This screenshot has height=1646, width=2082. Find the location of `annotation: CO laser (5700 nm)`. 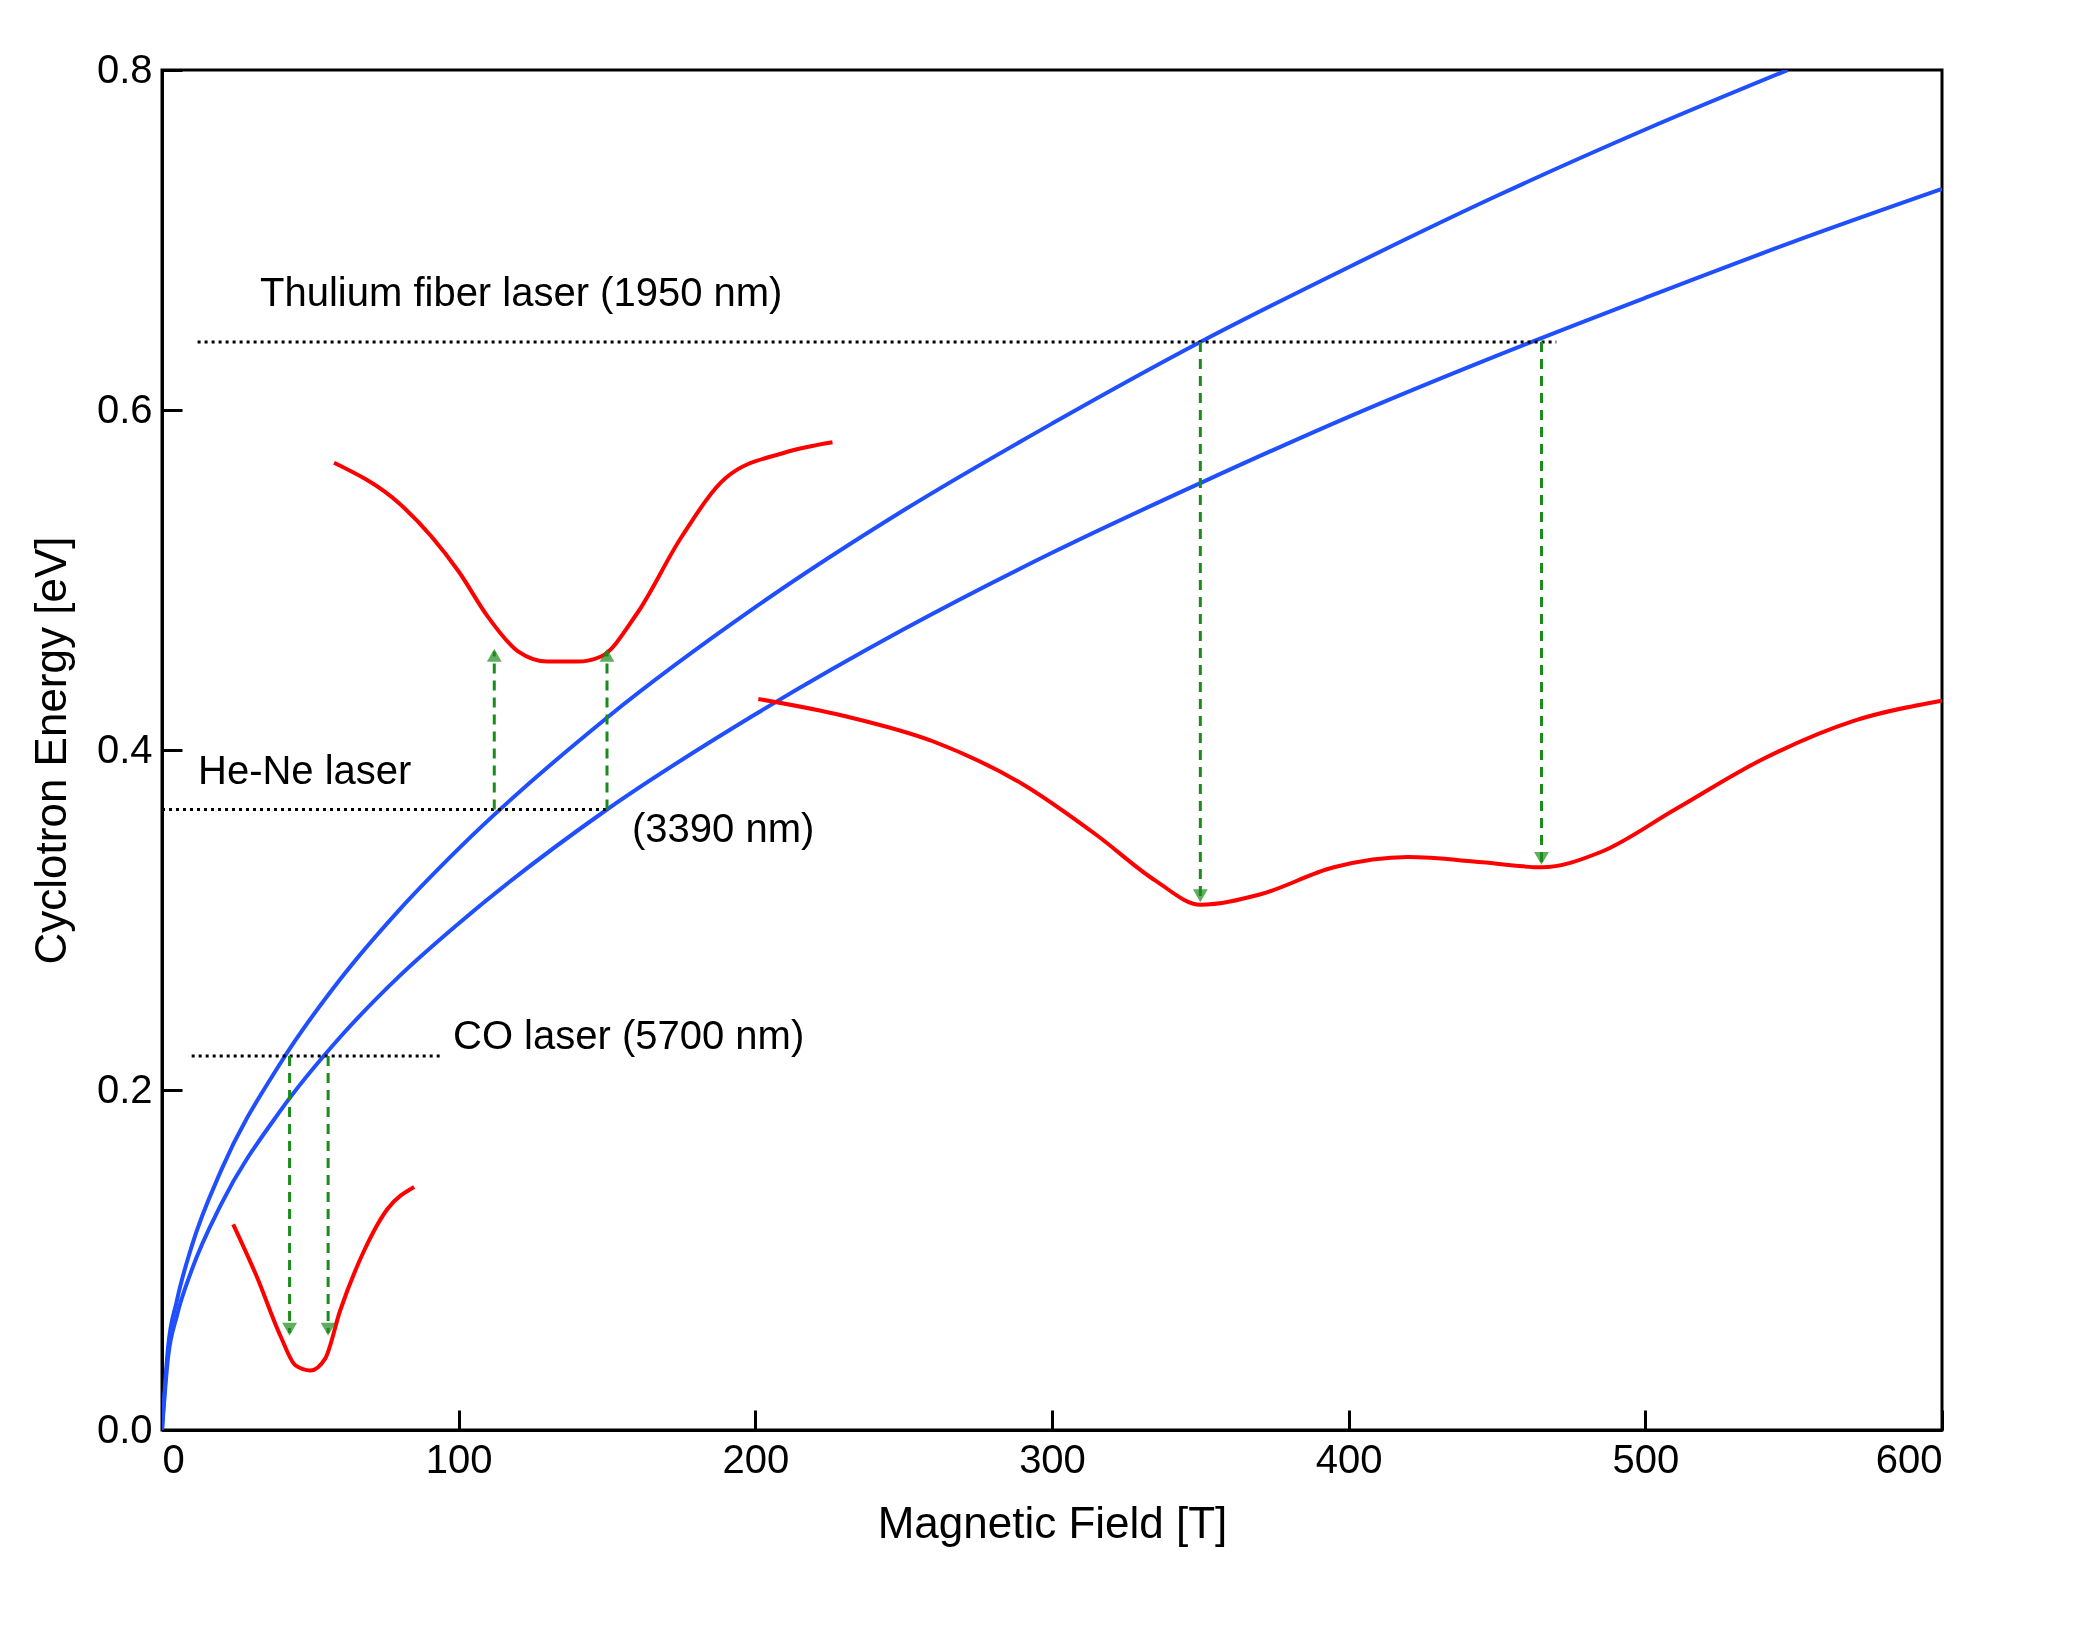

annotation: CO laser (5700 nm) is located at coordinates (629, 1035).